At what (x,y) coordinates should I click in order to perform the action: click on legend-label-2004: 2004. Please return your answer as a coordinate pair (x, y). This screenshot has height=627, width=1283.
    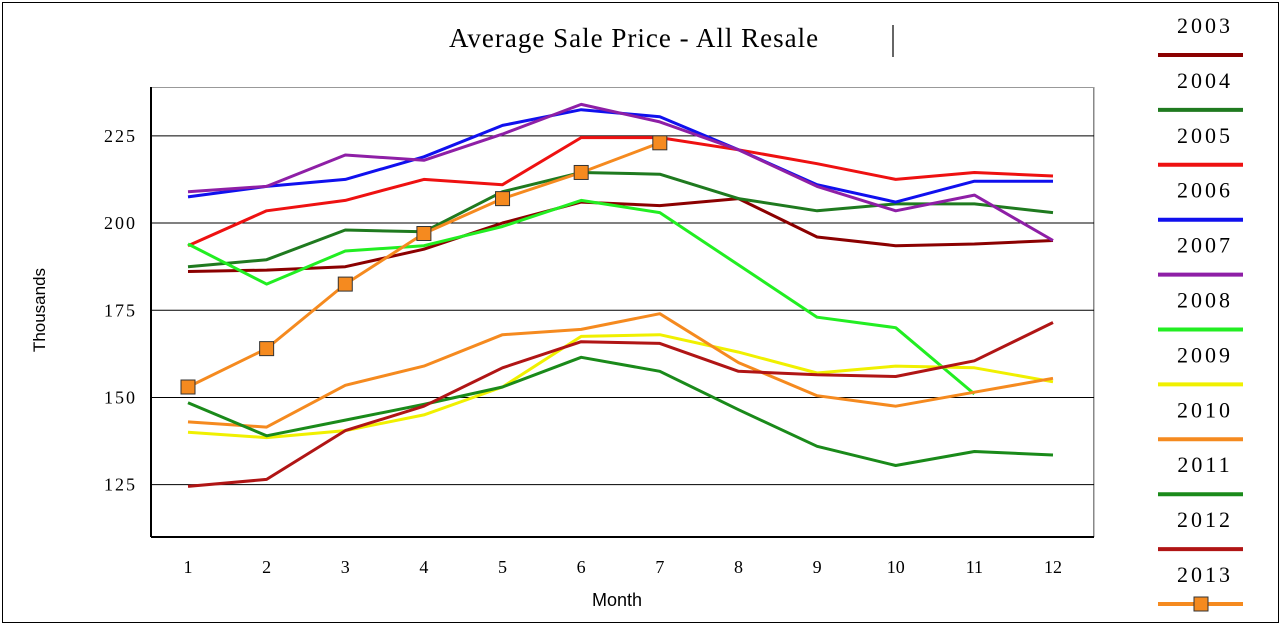
    Looking at the image, I should click on (1205, 80).